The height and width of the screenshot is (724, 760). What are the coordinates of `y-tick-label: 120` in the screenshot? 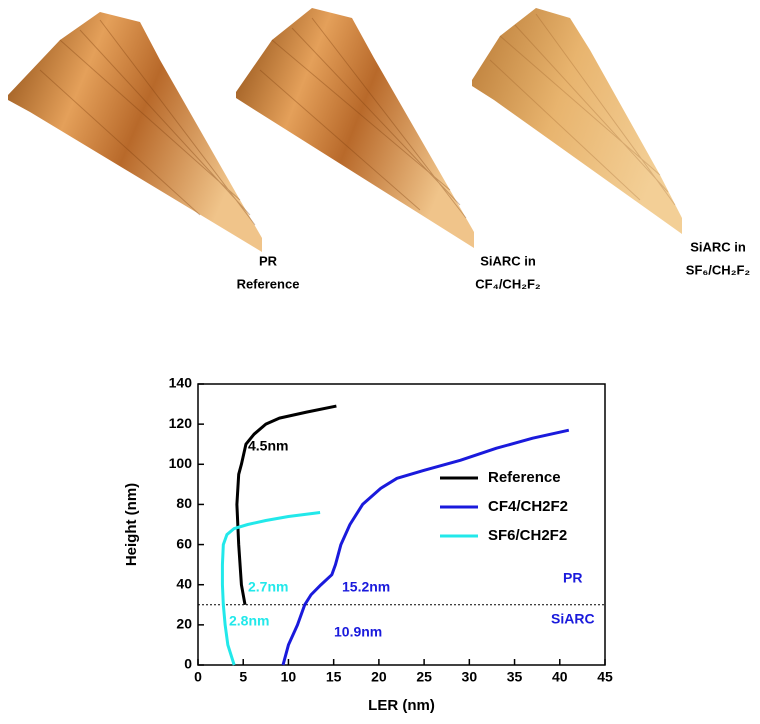 It's located at (181, 423).